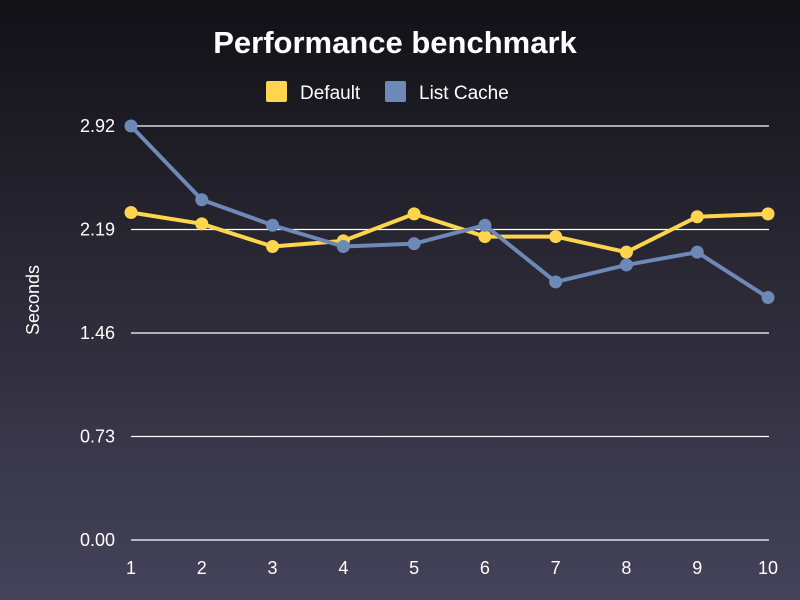 This screenshot has width=800, height=600. Describe the element at coordinates (33, 300) in the screenshot. I see `y-axis-label: Seconds` at that location.